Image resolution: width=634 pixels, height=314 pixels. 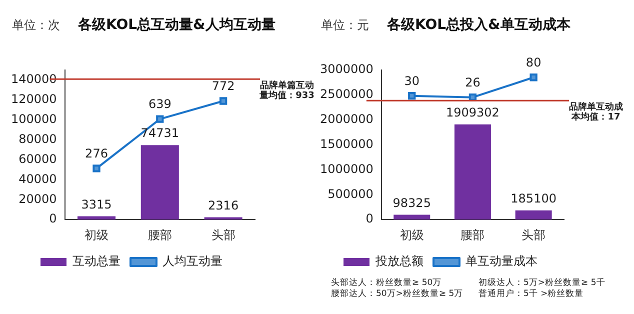 What do you see at coordinates (534, 63) in the screenshot?
I see `data-label: 80` at bounding box center [534, 63].